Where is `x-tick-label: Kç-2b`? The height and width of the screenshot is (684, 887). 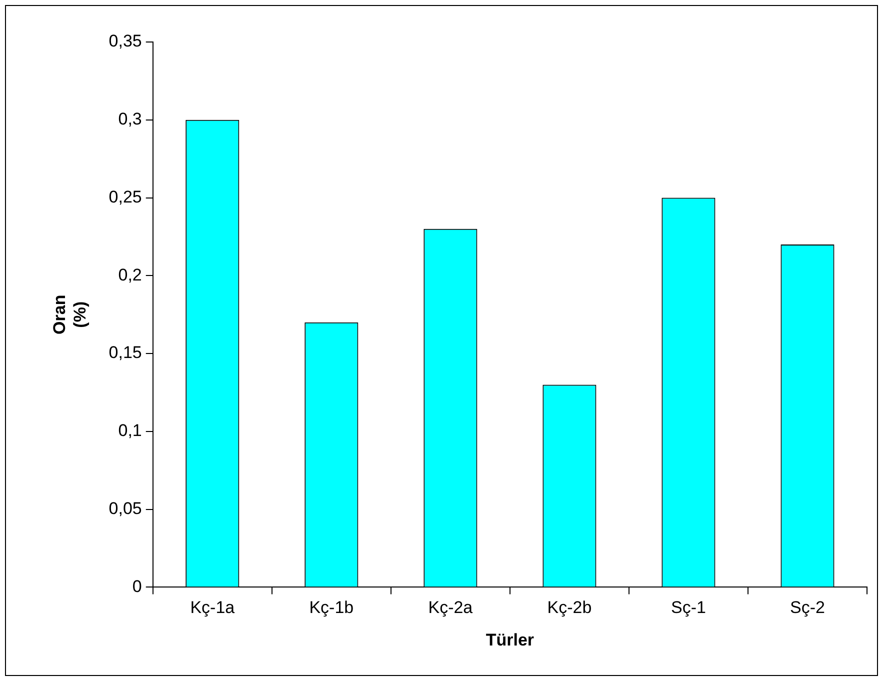
x-tick-label: Kç-2b is located at coordinates (569, 608).